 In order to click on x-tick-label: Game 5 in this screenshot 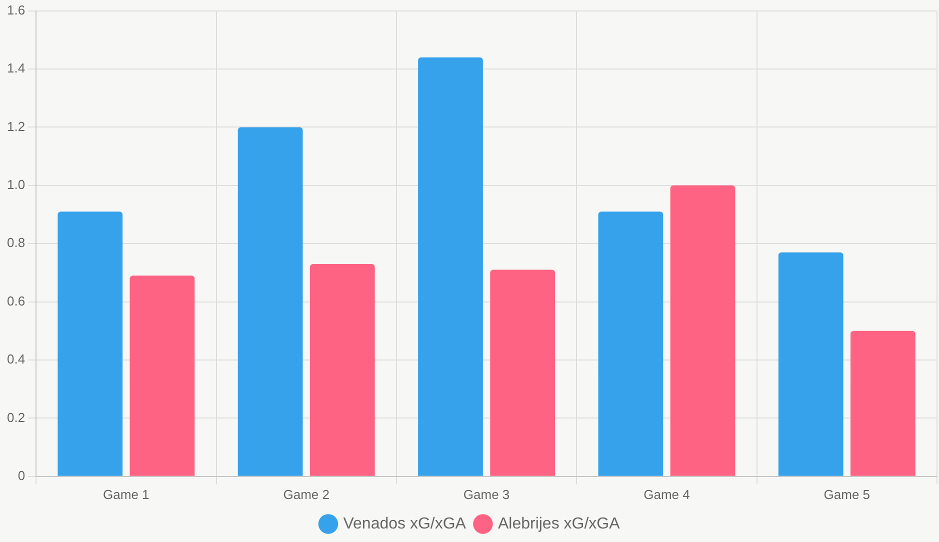, I will do `click(847, 494)`.